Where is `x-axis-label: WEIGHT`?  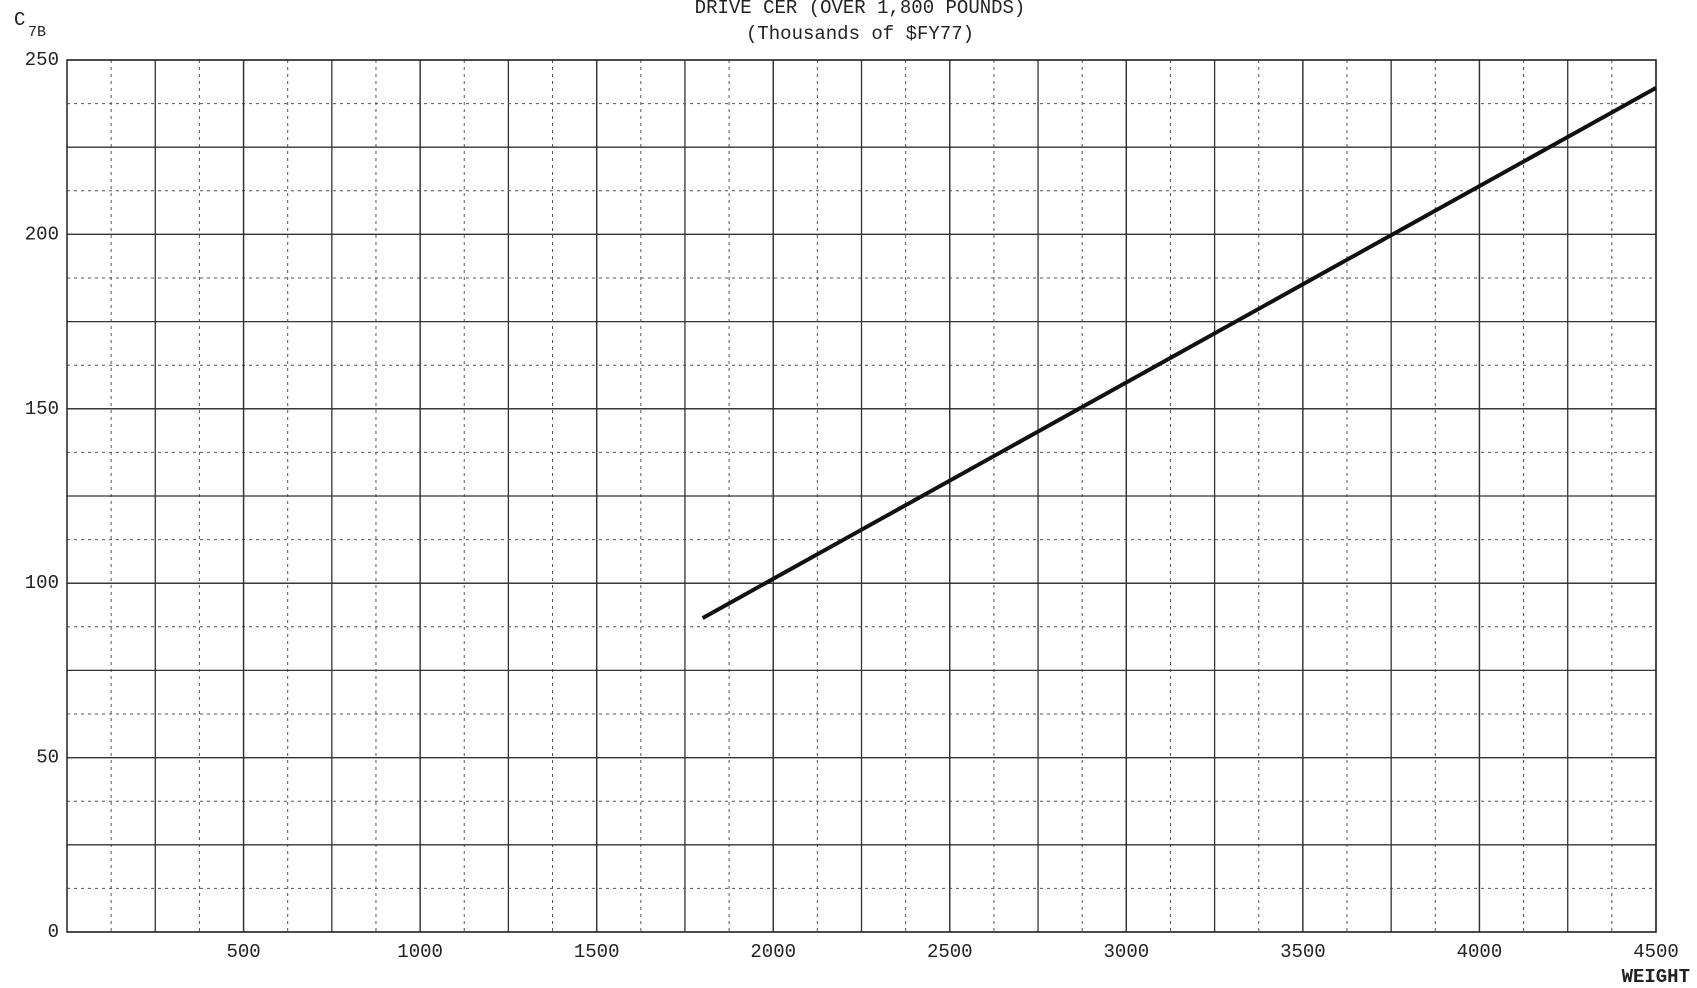
x-axis-label: WEIGHT is located at coordinates (1656, 977).